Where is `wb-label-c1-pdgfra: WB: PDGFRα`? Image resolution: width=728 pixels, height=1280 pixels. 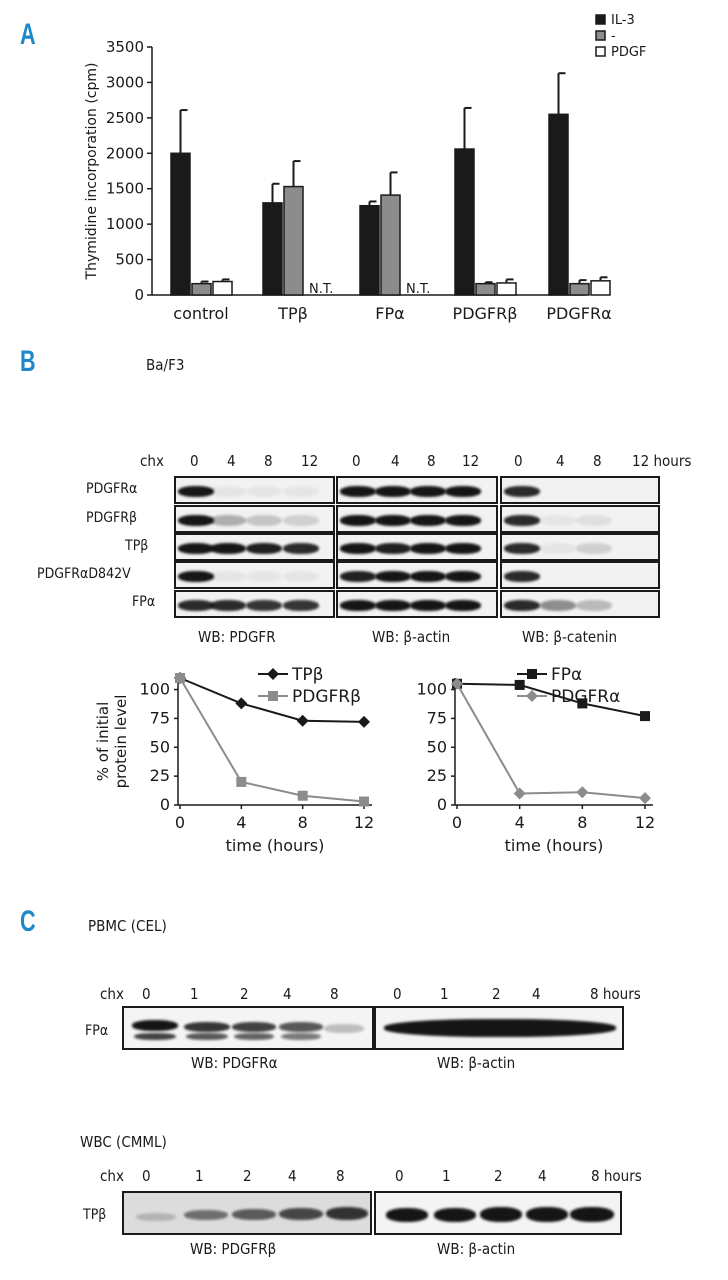 wb-label-c1-pdgfra: WB: PDGFRα is located at coordinates (234, 1063).